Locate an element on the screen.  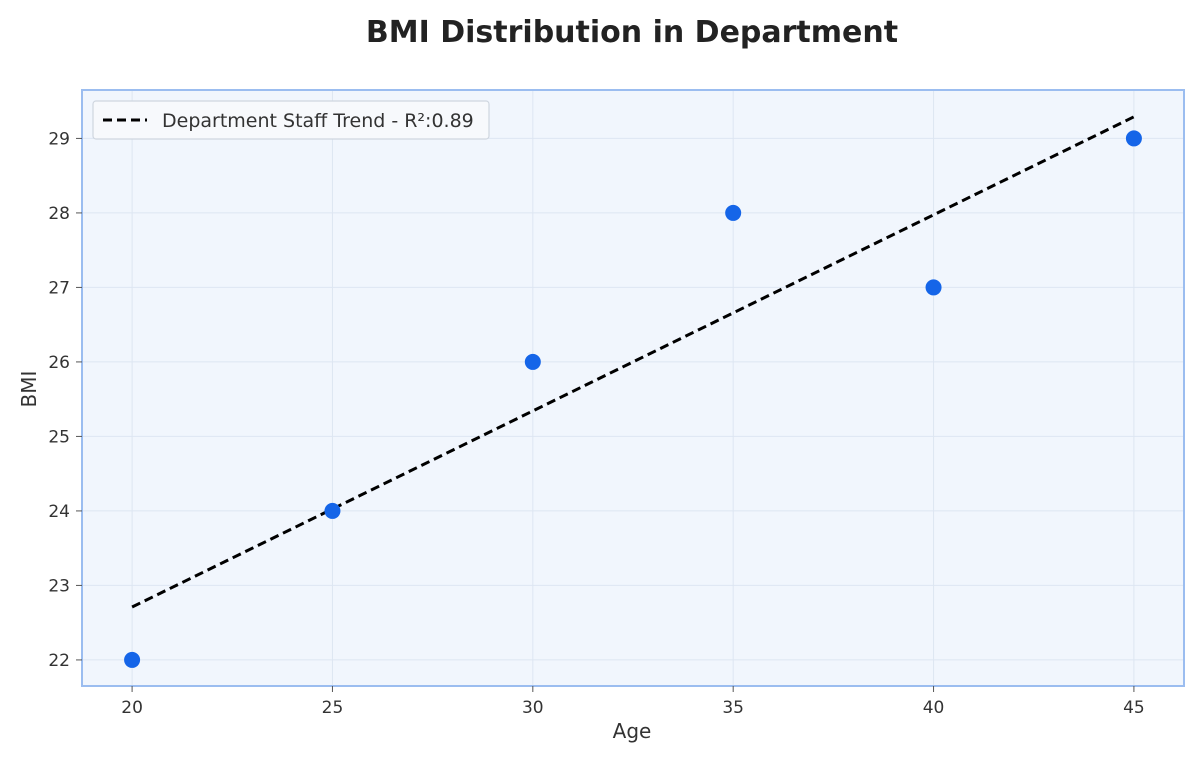
y-tick-label: 22 is located at coordinates (59, 661).